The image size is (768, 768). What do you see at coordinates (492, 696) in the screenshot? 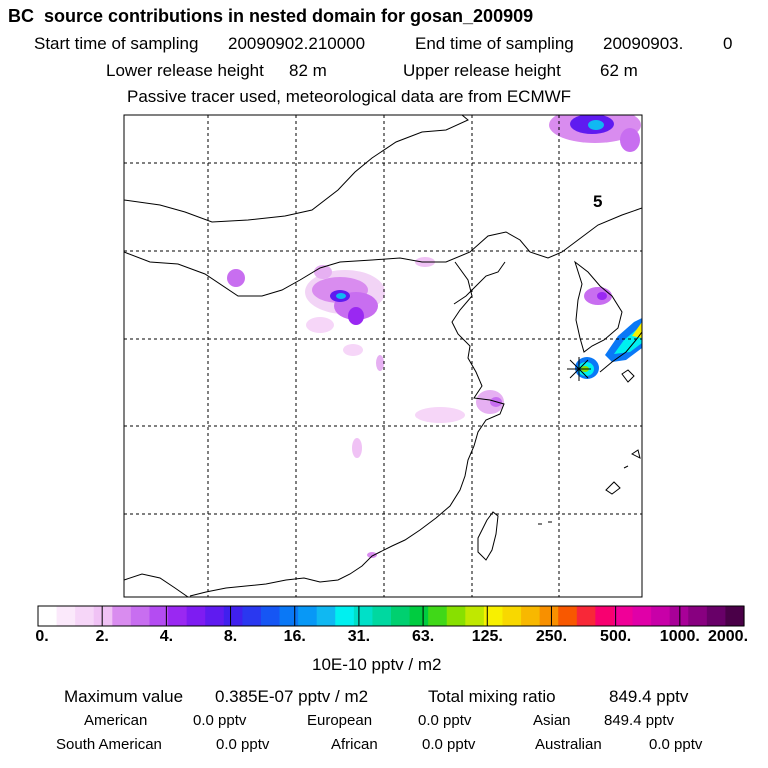
I see `total-mixing-label: Total mixing ratio` at bounding box center [492, 696].